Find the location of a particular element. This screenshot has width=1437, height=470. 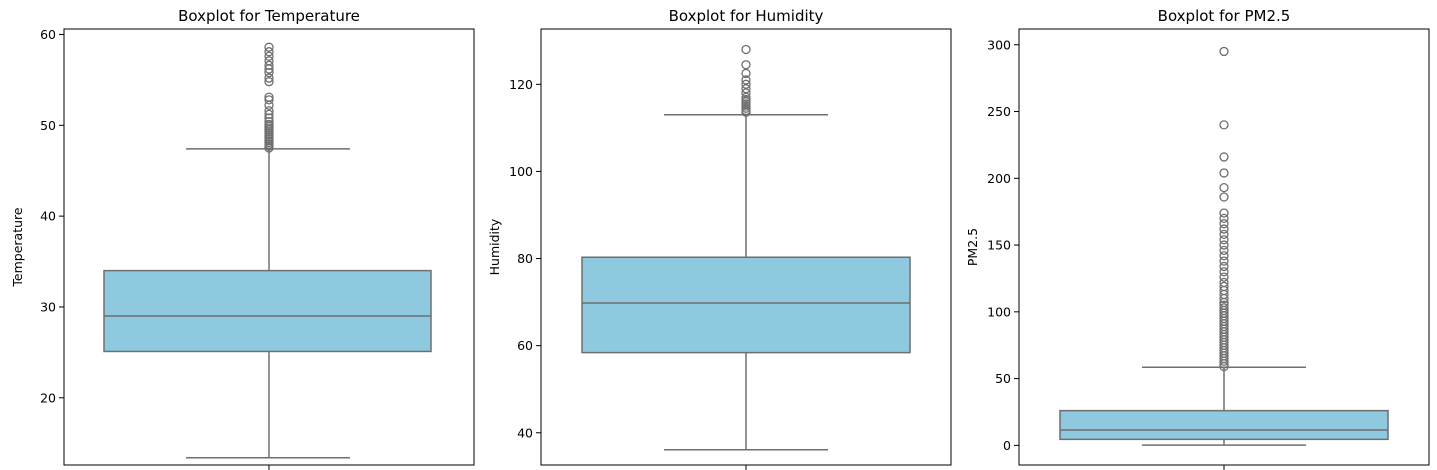

y-tick-label: 150 is located at coordinates (999, 245).